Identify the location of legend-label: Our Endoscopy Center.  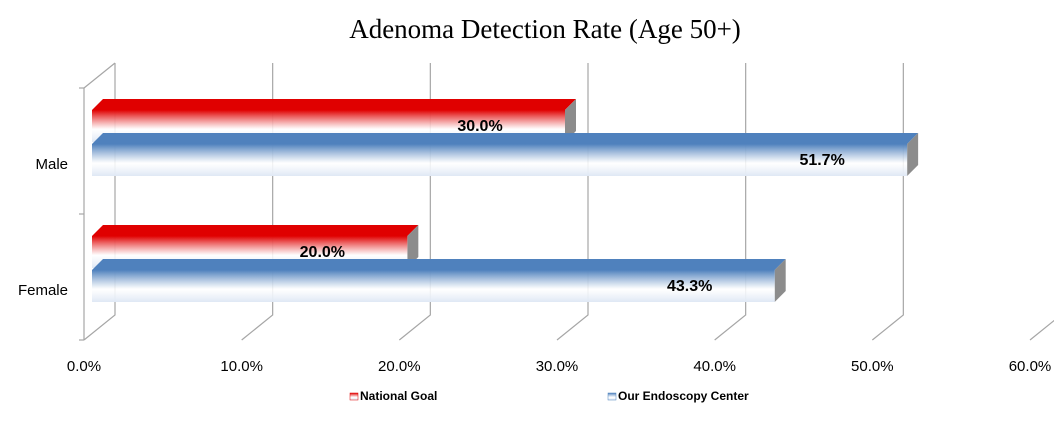
(683, 396).